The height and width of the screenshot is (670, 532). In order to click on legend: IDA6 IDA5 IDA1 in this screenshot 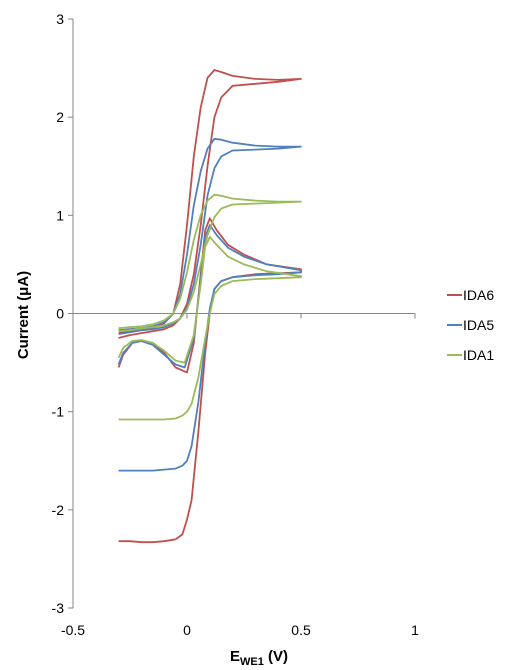, I will do `click(470, 325)`.